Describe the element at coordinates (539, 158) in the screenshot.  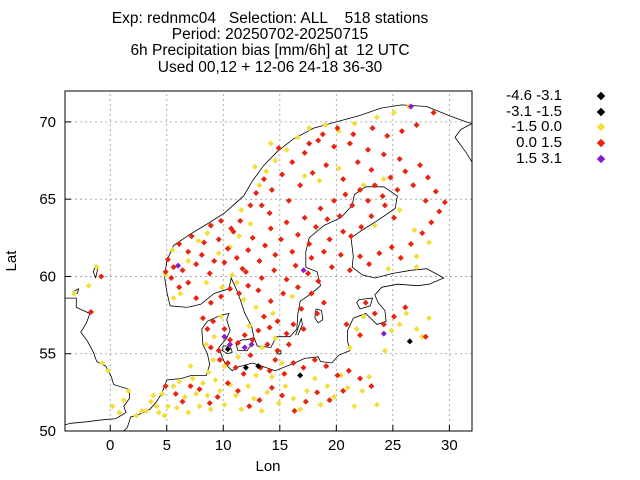
I see `legend-label: 1.5 3.1` at that location.